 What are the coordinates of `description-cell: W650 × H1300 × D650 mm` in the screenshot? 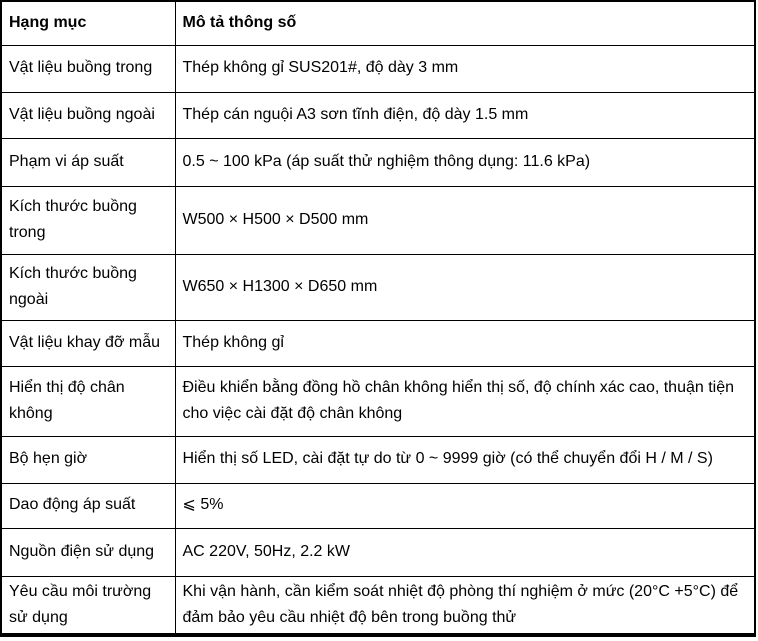 It's located at (465, 287).